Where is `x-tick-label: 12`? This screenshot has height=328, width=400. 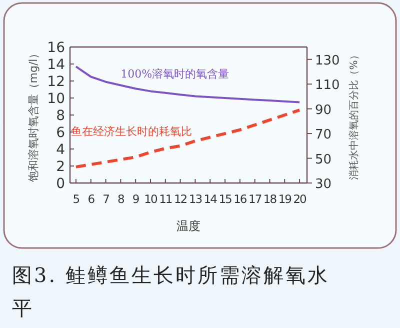 x-tick-label: 12 is located at coordinates (181, 199).